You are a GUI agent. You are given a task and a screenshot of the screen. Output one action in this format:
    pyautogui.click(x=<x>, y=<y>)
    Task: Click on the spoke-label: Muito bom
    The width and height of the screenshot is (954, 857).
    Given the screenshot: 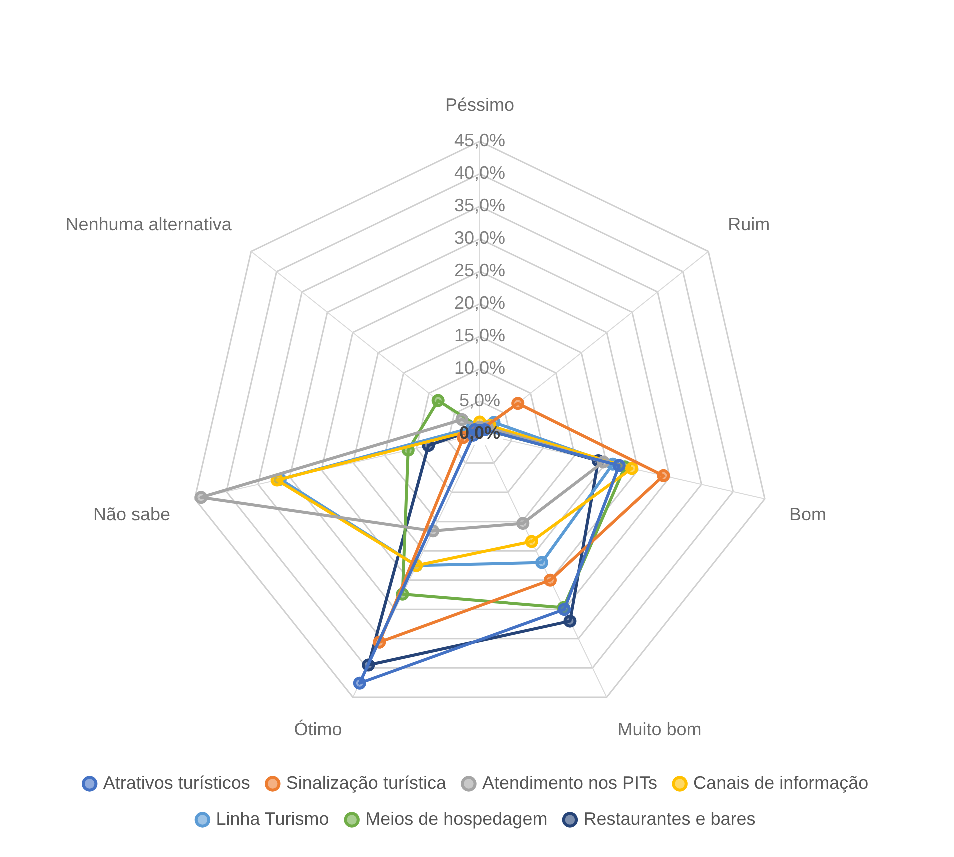 What is the action you would take?
    pyautogui.click(x=660, y=730)
    